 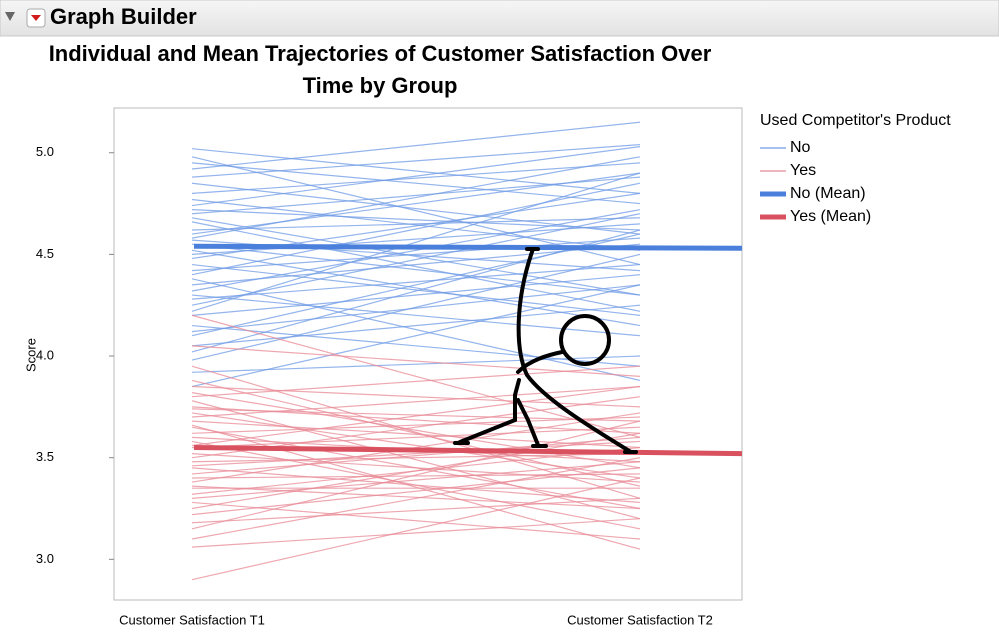 I want to click on window-title: Graph Builder, so click(x=123, y=16).